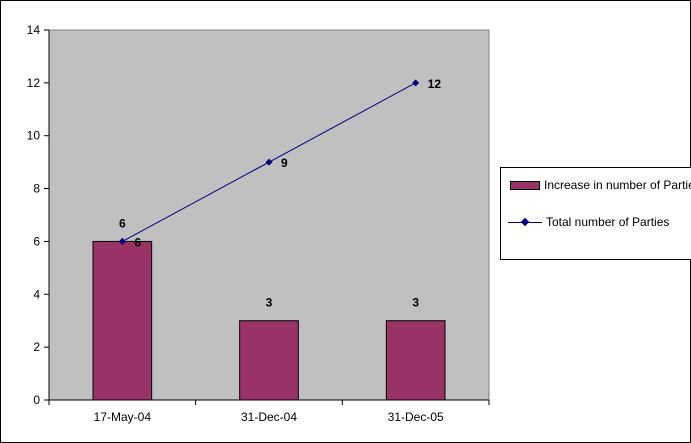 The height and width of the screenshot is (443, 691). Describe the element at coordinates (137, 242) in the screenshot. I see `line-data-label: 6` at that location.